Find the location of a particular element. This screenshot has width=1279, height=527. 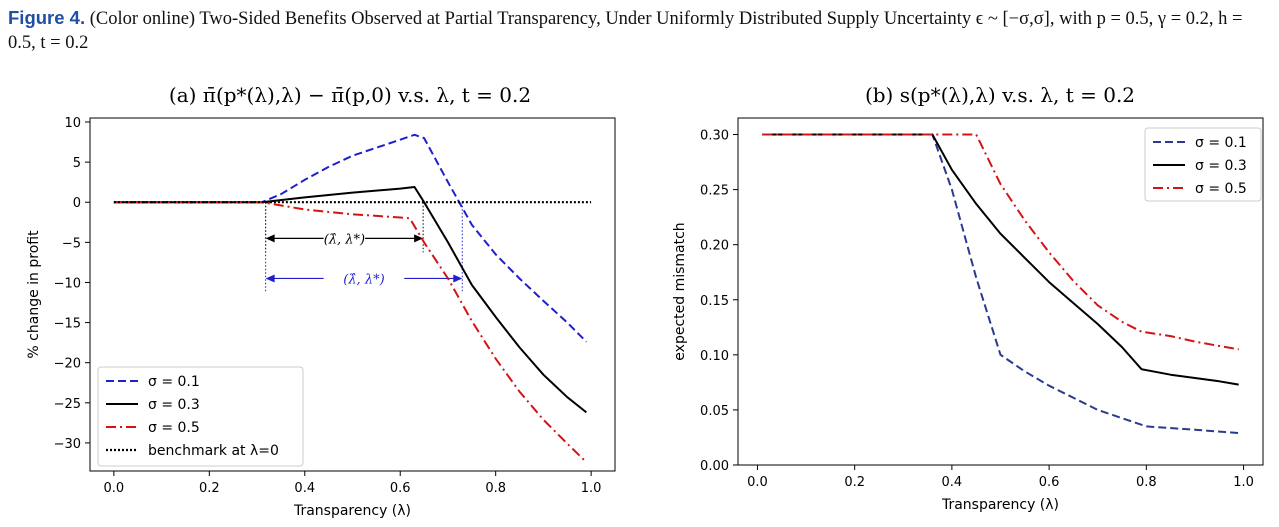

panel-b-legend: σ = 0.1 σ = 0.3 σ = 0.5 is located at coordinates (1203, 164).